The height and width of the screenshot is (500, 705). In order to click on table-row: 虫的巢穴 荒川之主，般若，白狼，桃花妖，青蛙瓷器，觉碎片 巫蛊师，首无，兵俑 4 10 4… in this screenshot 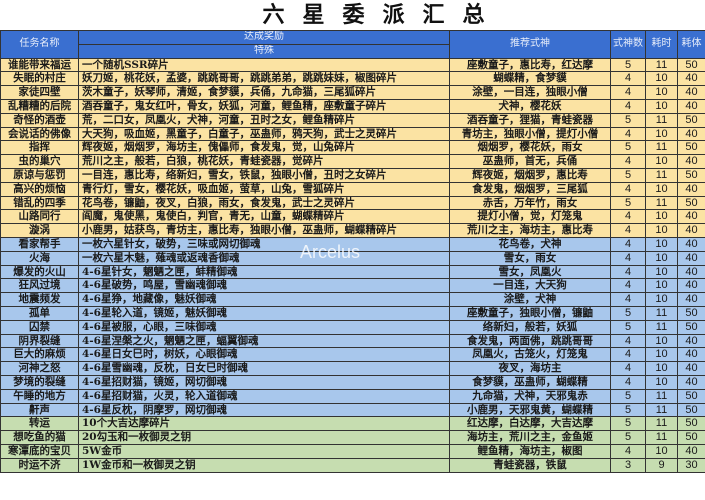, I will do `click(352, 161)`.